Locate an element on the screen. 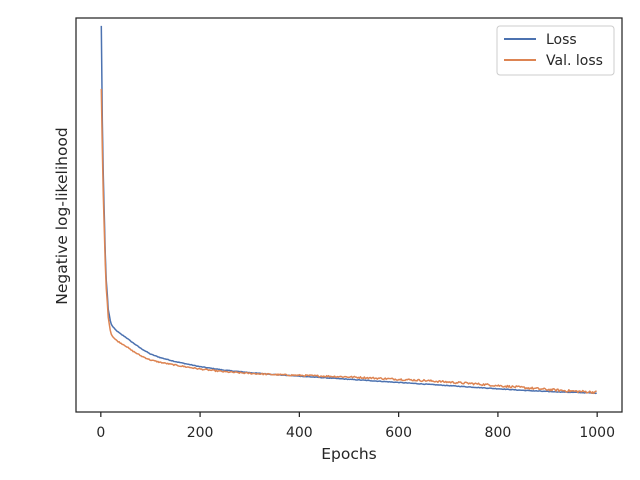  legend-label-val-loss: Val. loss is located at coordinates (574, 61).